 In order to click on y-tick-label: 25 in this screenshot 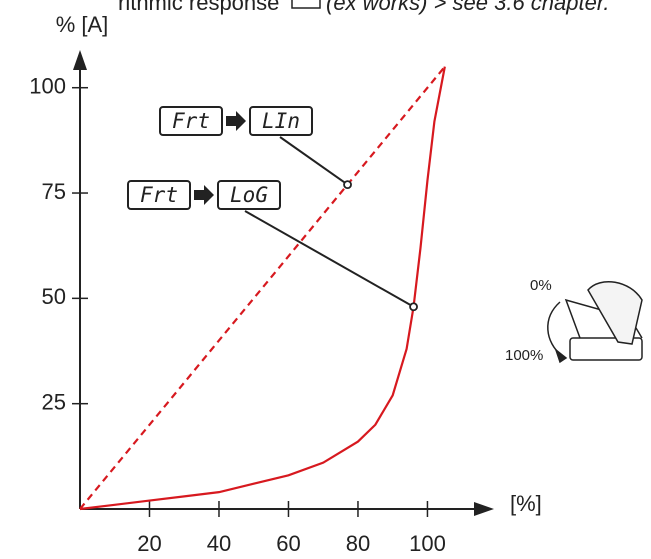, I will do `click(54, 401)`.